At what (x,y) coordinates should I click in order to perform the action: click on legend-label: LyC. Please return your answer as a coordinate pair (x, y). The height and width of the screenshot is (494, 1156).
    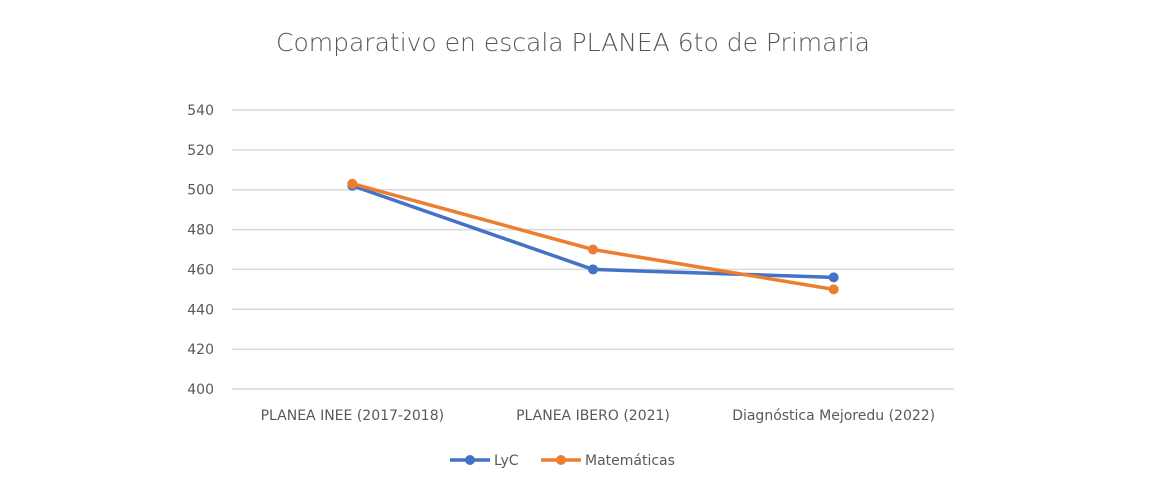
    Looking at the image, I should click on (506, 461).